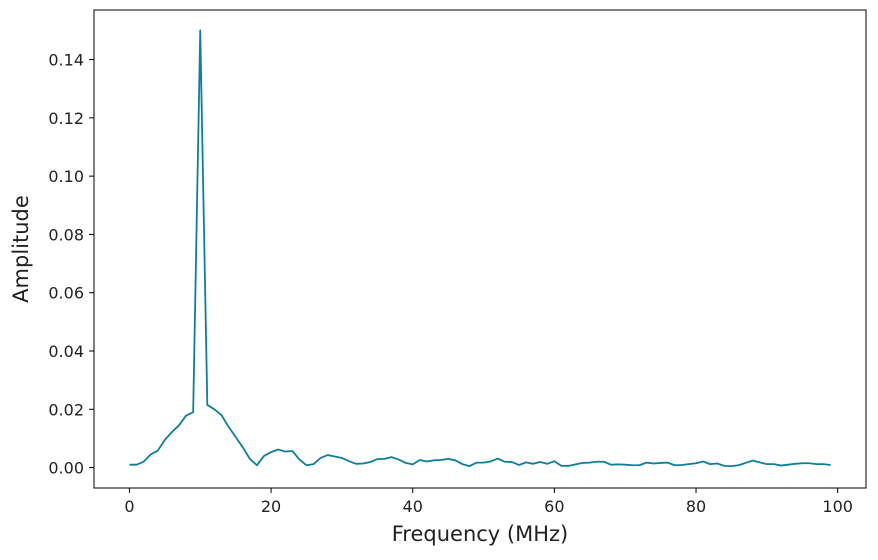 The width and height of the screenshot is (878, 560). Describe the element at coordinates (413, 506) in the screenshot. I see `x-tick-label: 40` at that location.